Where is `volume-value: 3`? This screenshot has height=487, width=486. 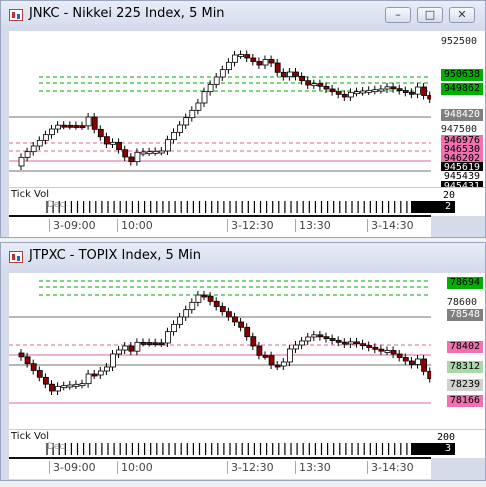 volume-value: 3 is located at coordinates (433, 449).